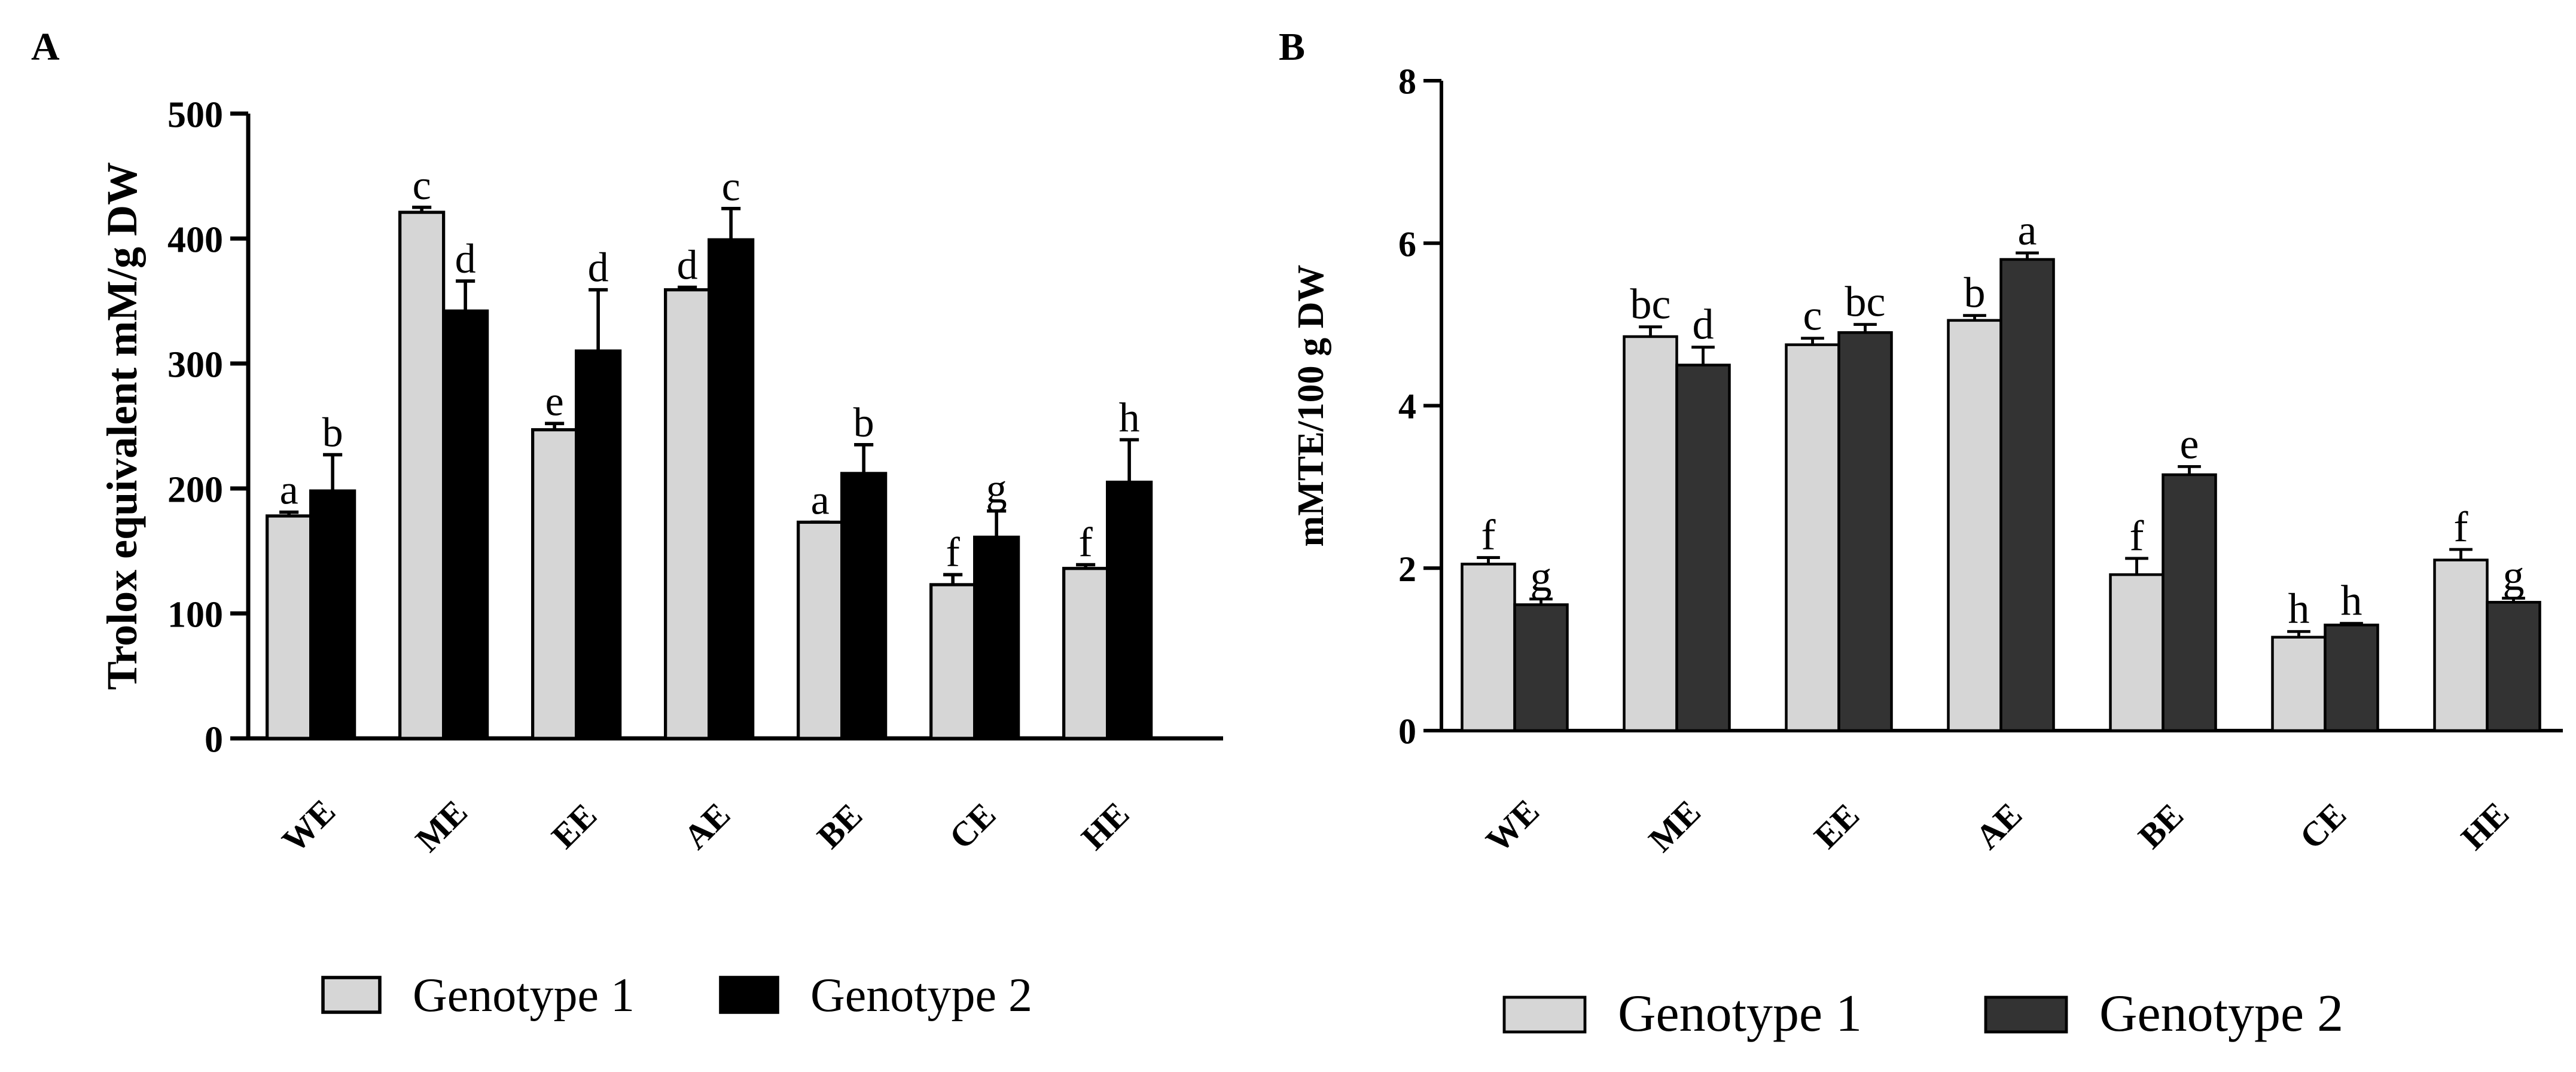 Image resolution: width=2576 pixels, height=1072 pixels. What do you see at coordinates (195, 614) in the screenshot?
I see `y-tick-label: 100` at bounding box center [195, 614].